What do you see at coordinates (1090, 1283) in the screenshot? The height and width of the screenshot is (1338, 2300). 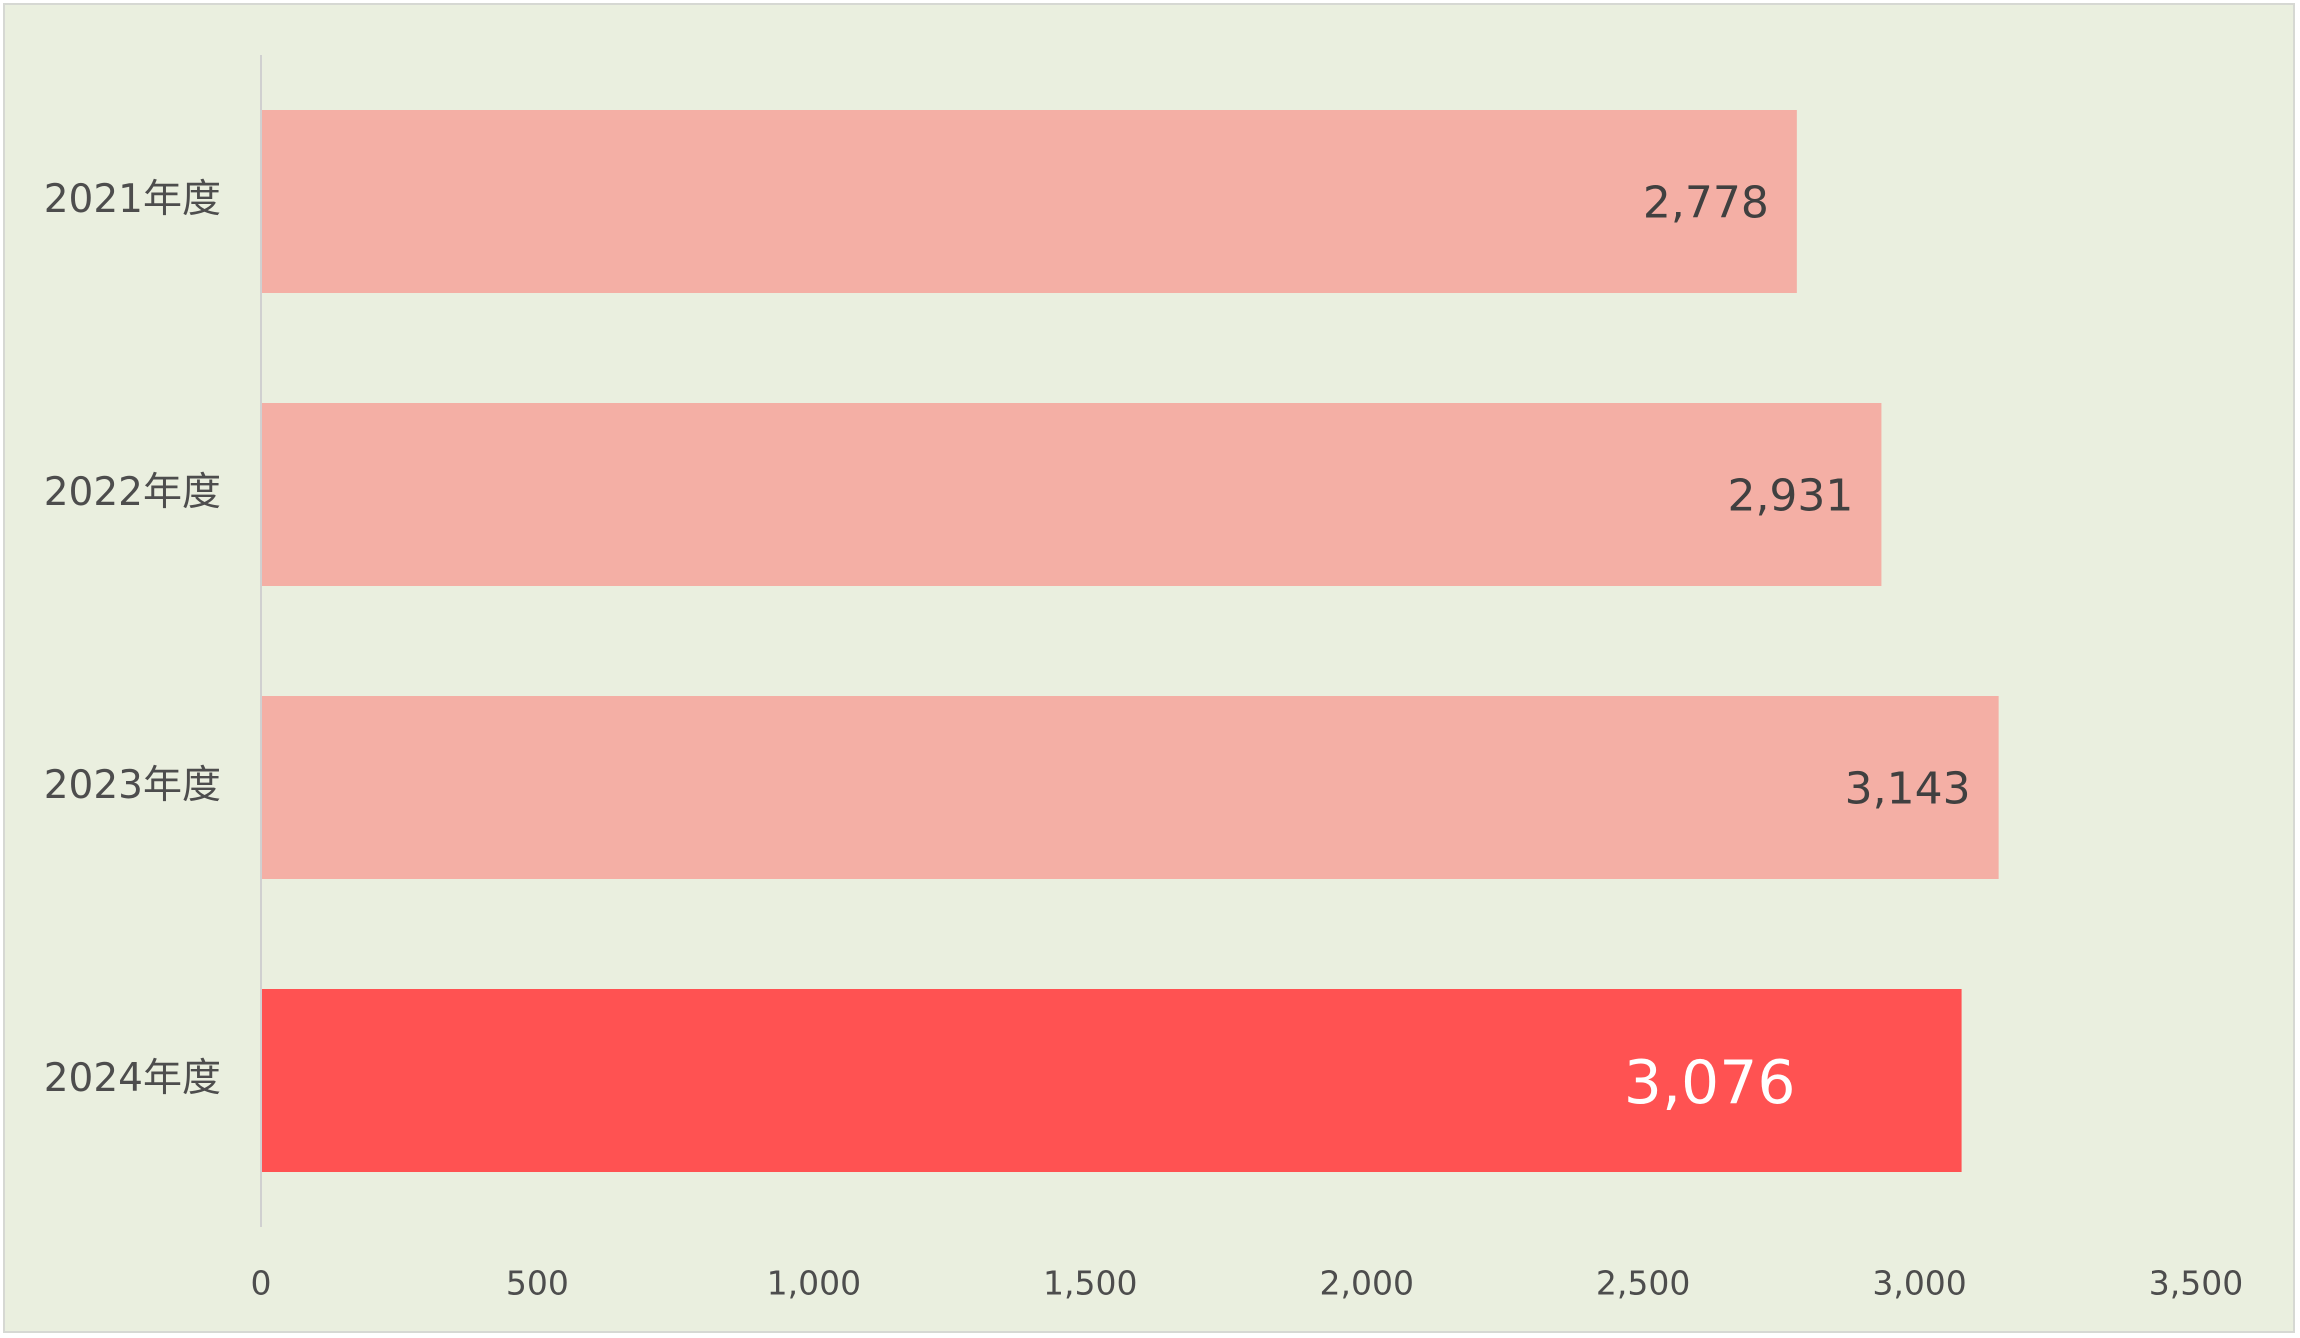 I see `x-tick-label: 1,500` at bounding box center [1090, 1283].